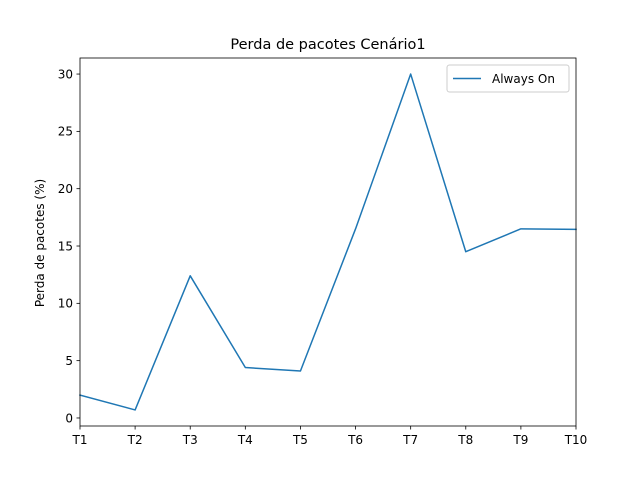 Image resolution: width=640 pixels, height=480 pixels. I want to click on y-axis-label: Perda de pacotes (%), so click(40, 243).